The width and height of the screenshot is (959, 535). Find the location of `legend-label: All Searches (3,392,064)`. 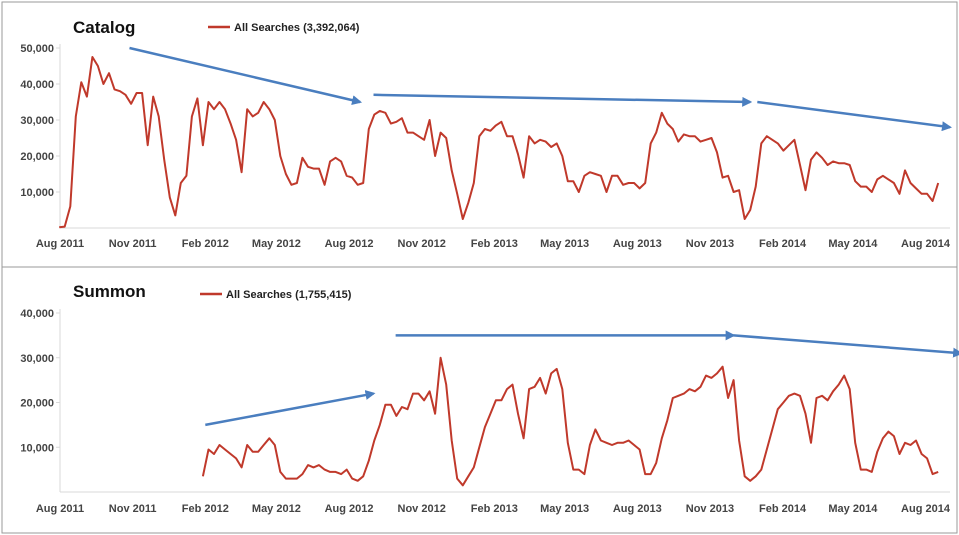

legend-label: All Searches (3,392,064) is located at coordinates (297, 28).